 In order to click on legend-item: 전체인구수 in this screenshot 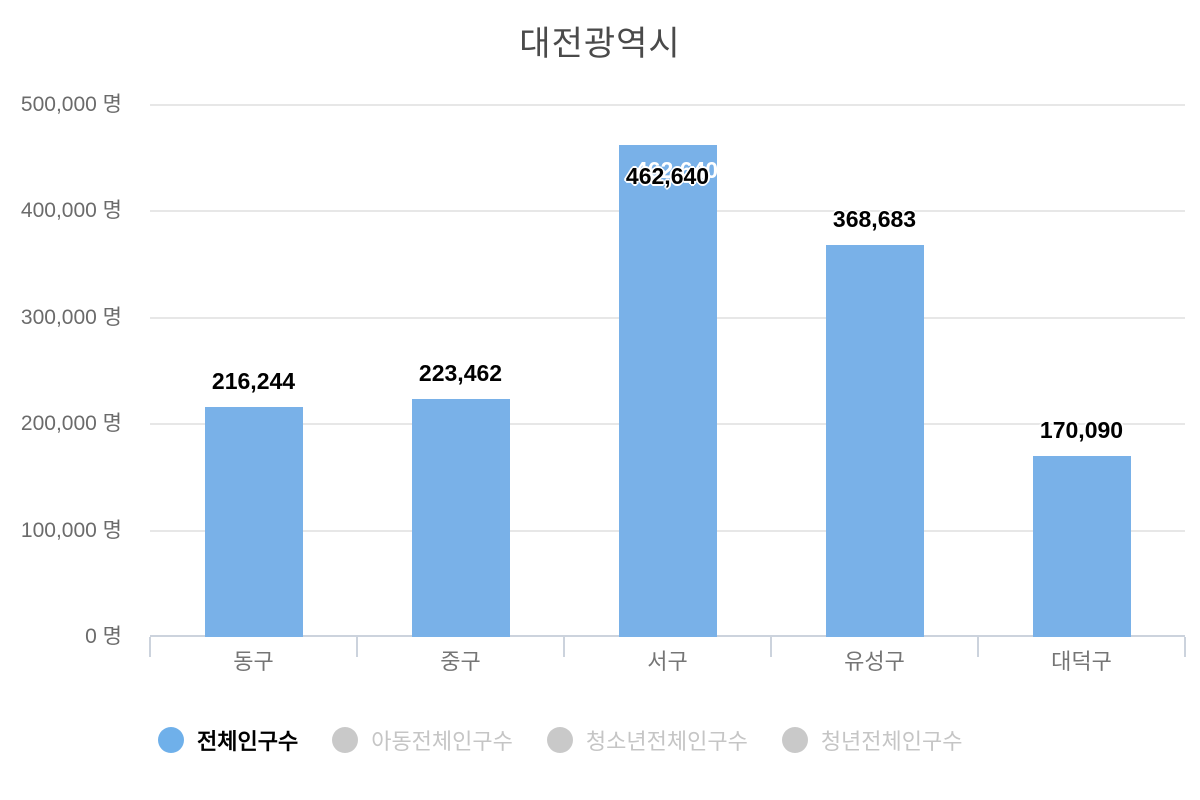, I will do `click(228, 740)`.